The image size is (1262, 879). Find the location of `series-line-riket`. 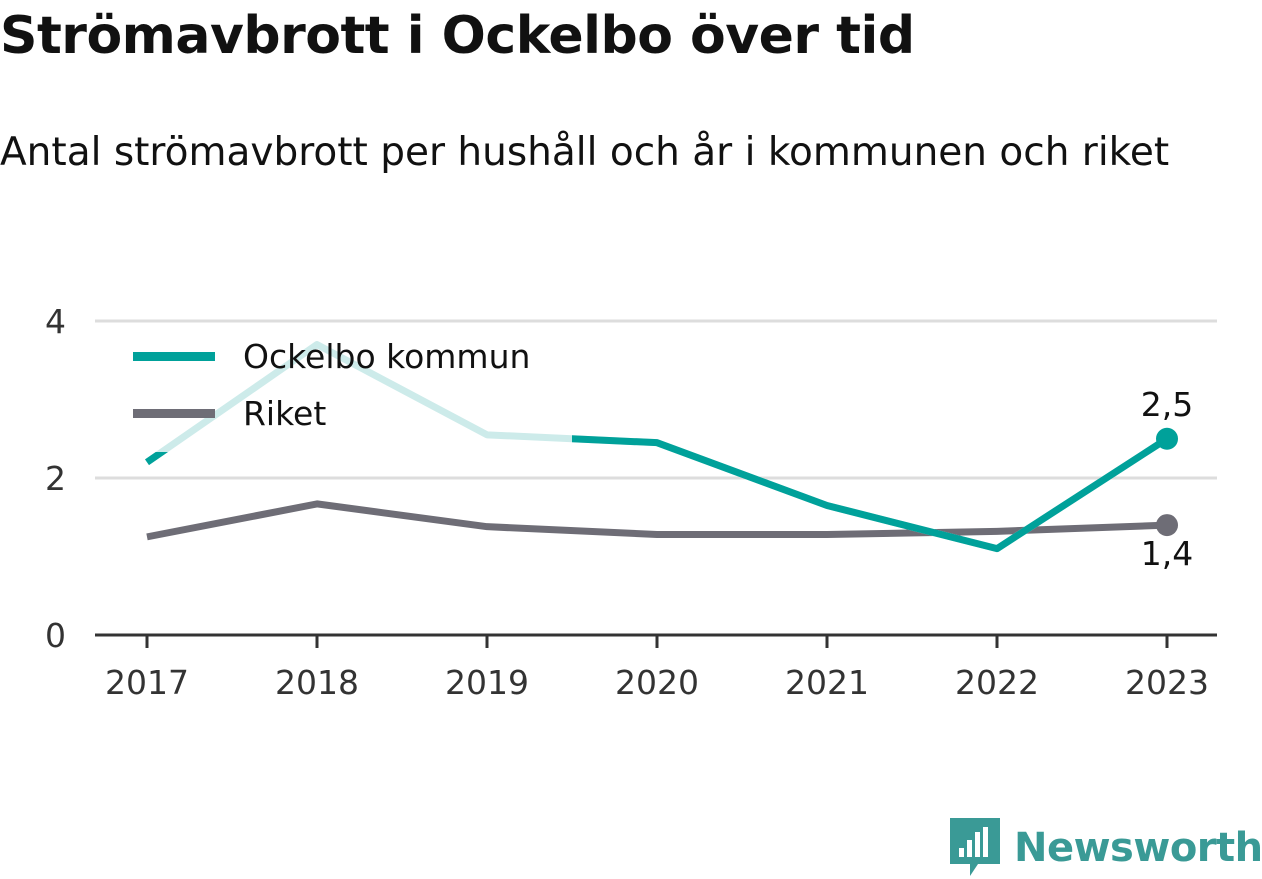

series-line-riket is located at coordinates (657, 520).